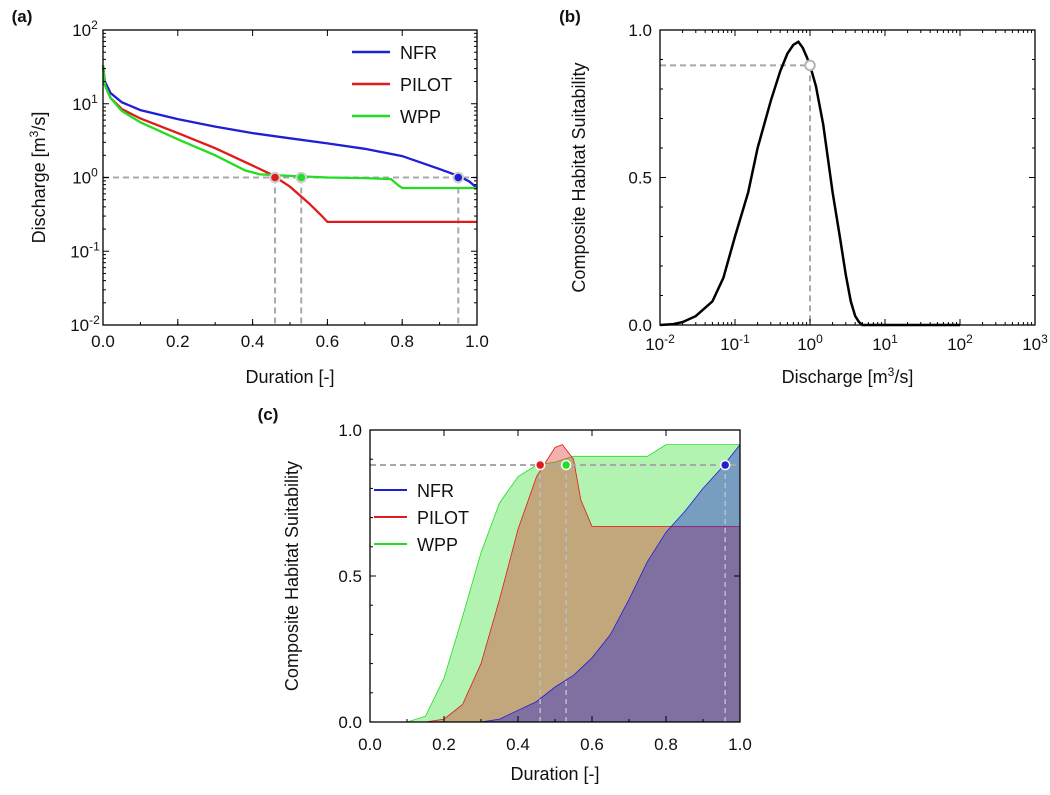  What do you see at coordinates (22, 16) in the screenshot?
I see `panel-label: (a)` at bounding box center [22, 16].